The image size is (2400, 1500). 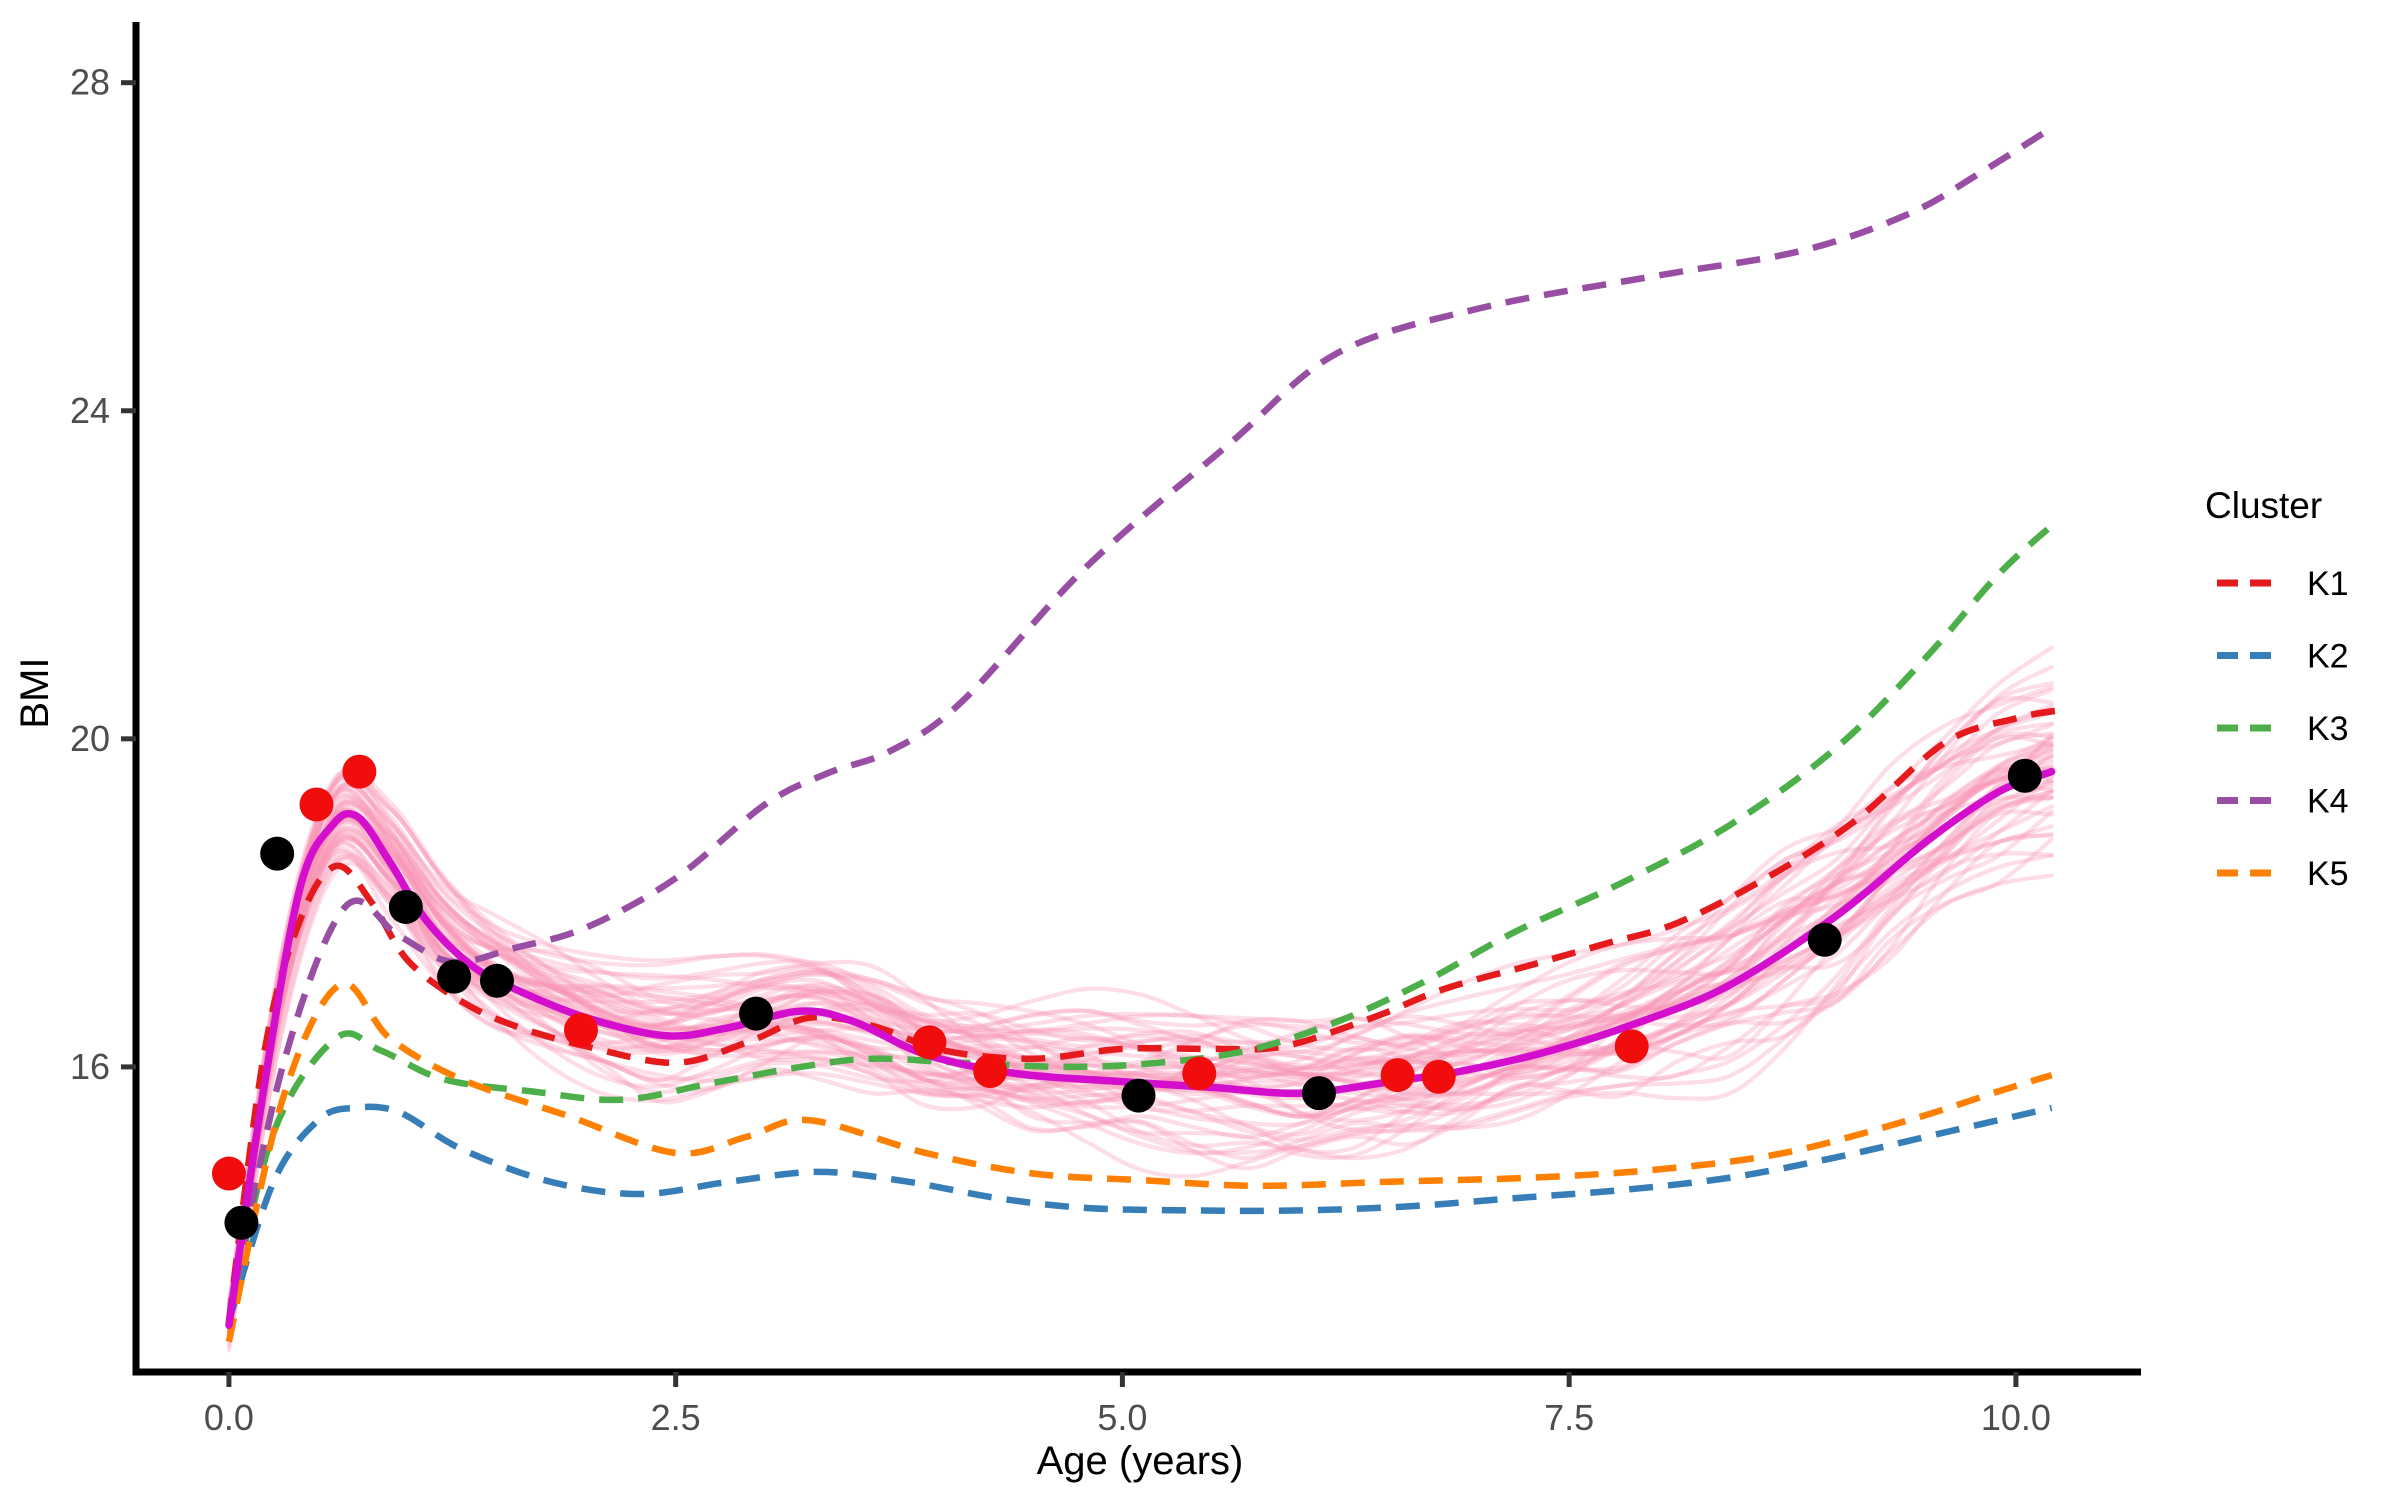 I want to click on x-tick-label: 2.5, so click(x=676, y=1417).